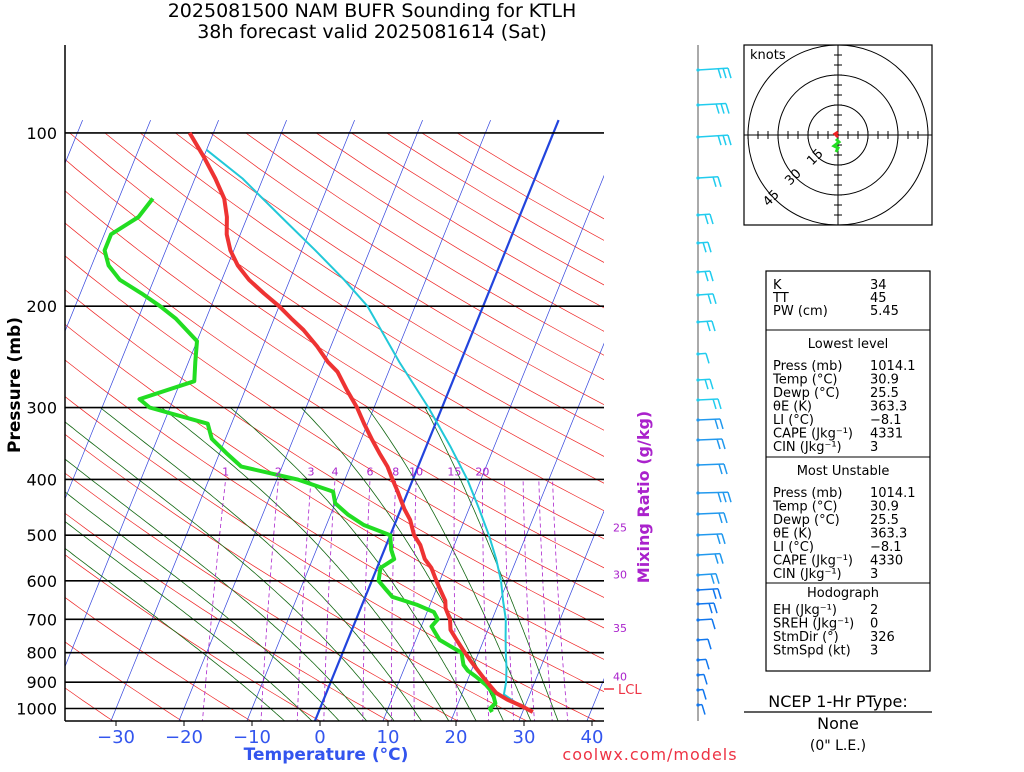  Describe the element at coordinates (41, 619) in the screenshot. I see `pressure-tick-label: 700` at that location.